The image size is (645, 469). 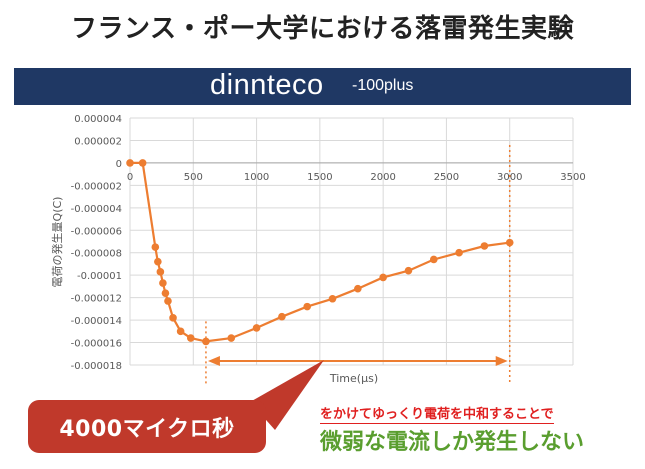 I want to click on x-tick-labels: 0 500 1000 1500 2000 2500 3000 3500, so click(x=356, y=177).